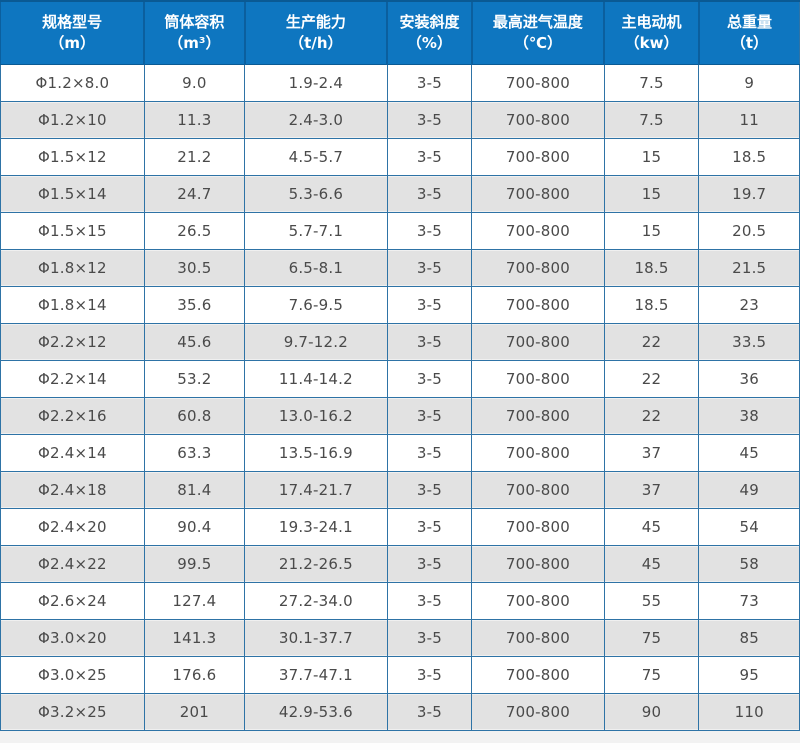  What do you see at coordinates (749, 342) in the screenshot?
I see `table-cell: 33.5` at bounding box center [749, 342].